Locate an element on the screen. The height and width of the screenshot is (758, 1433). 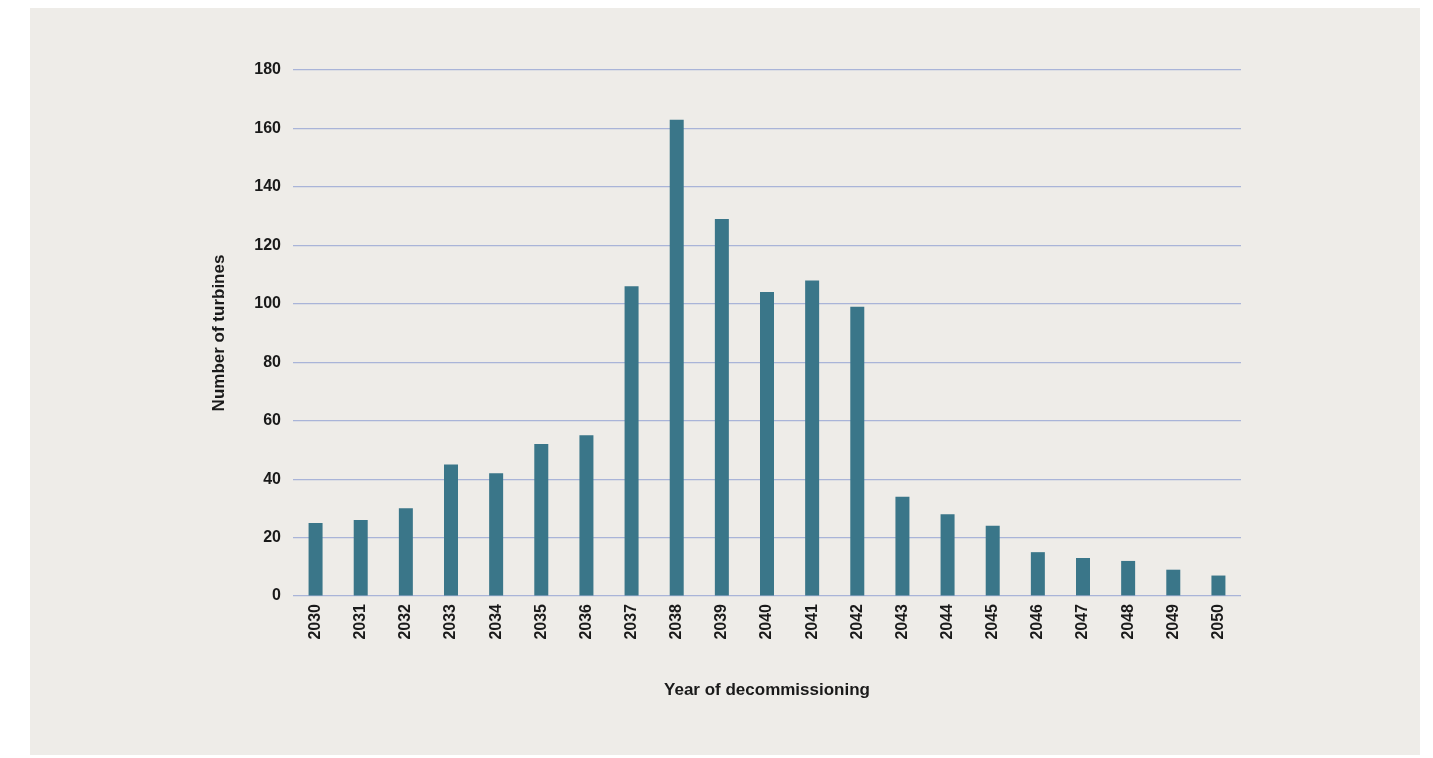
x-tick-label: 2037 is located at coordinates (630, 621).